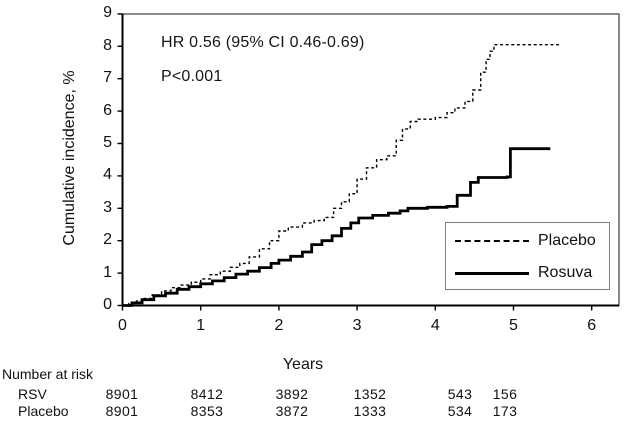  What do you see at coordinates (263, 42) in the screenshot?
I see `hazard-ratio-annotation: HR 0.56 (95% CI 0.46-0.69)` at bounding box center [263, 42].